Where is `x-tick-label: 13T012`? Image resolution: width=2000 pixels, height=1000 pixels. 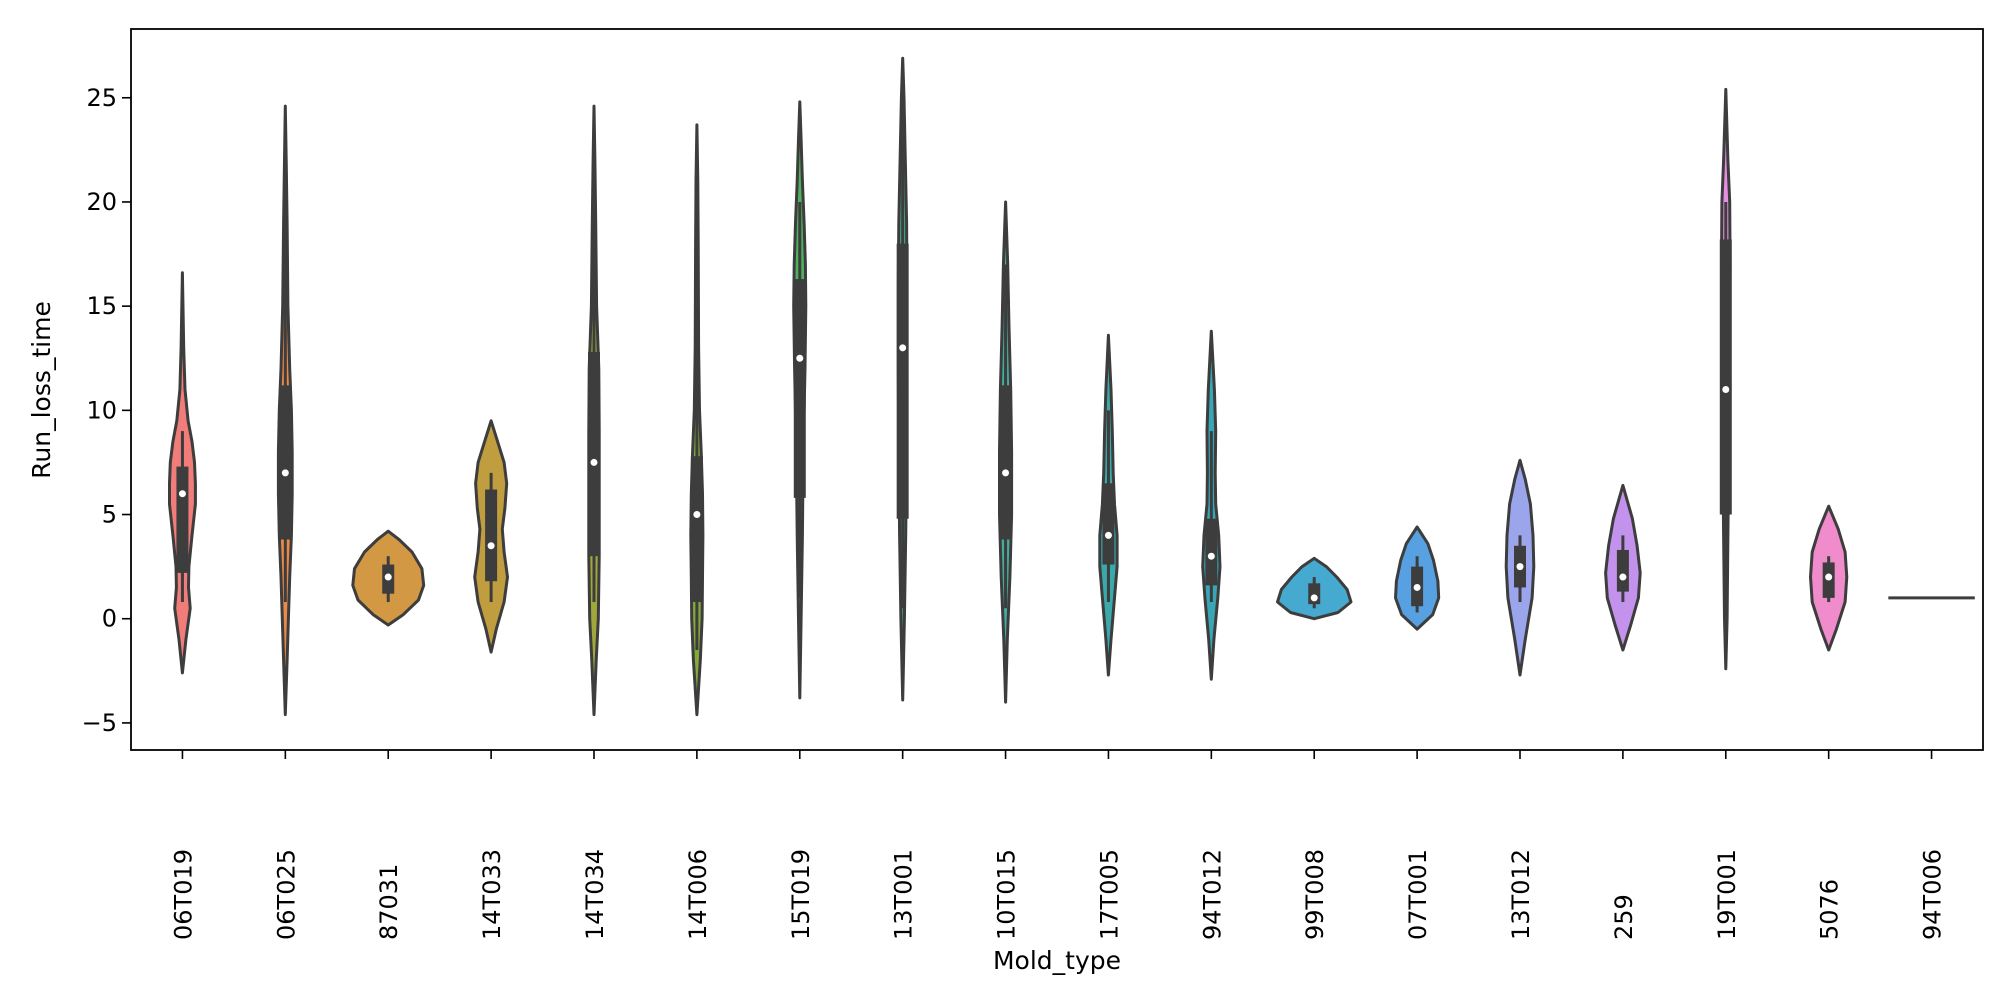 x-tick-label: 13T012 is located at coordinates (1521, 894).